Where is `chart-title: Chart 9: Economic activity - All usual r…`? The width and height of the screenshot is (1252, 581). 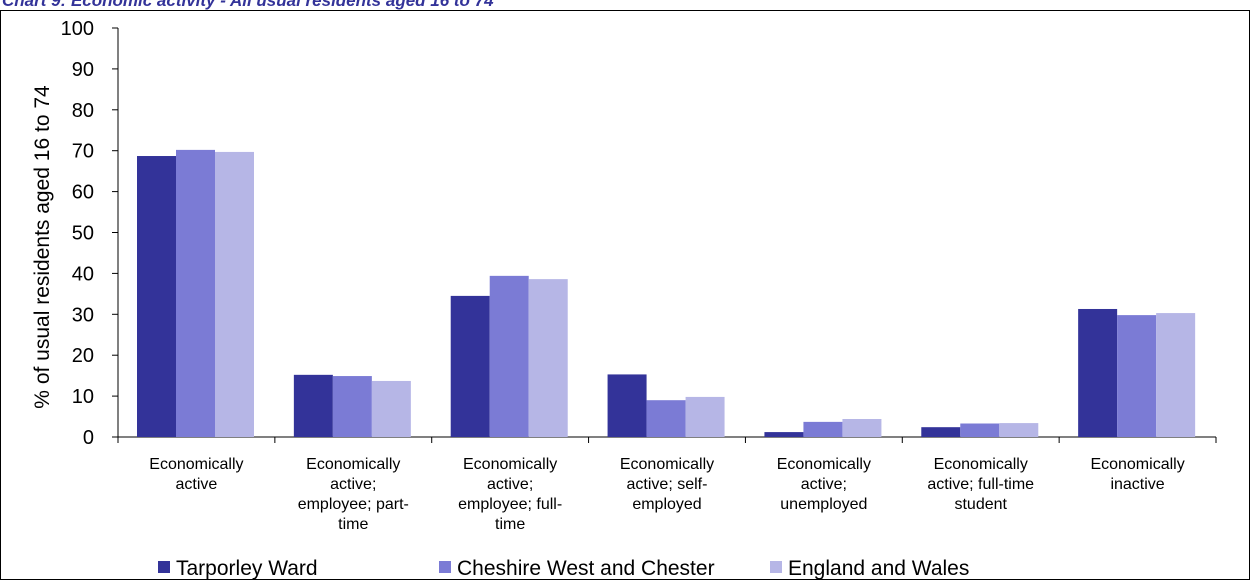
chart-title: Chart 9: Economic activity - All usual r… is located at coordinates (248, 5).